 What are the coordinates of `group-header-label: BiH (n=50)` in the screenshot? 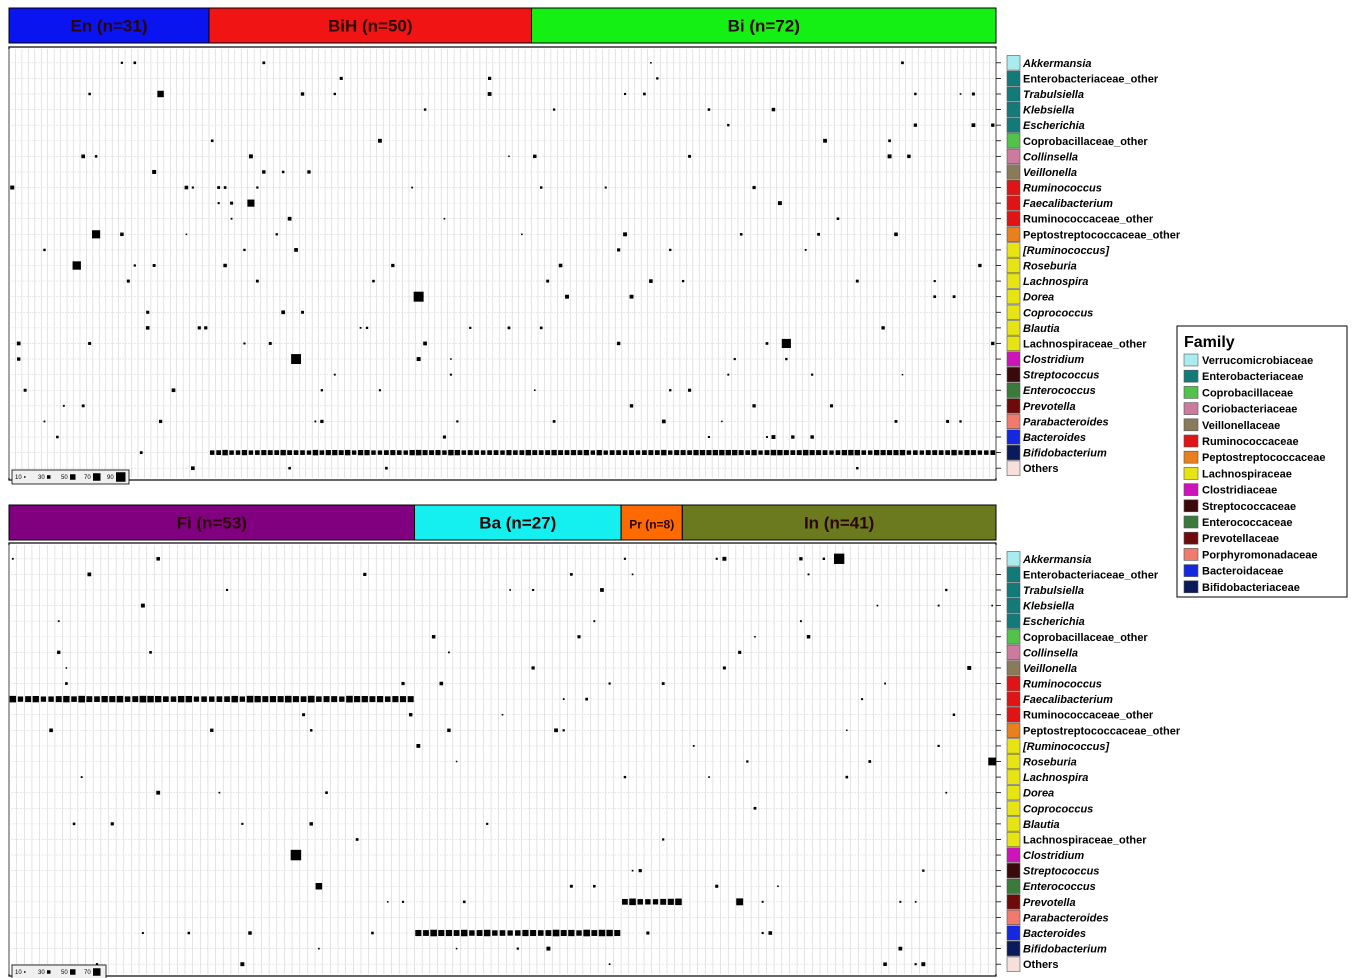 It's located at (370, 26).